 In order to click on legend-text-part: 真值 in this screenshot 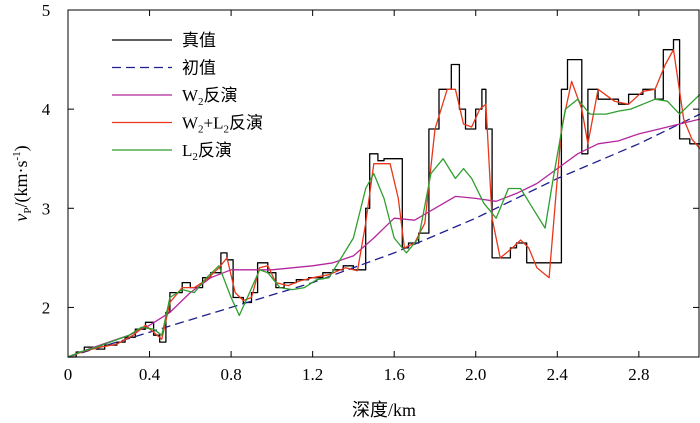, I will do `click(199, 40)`.